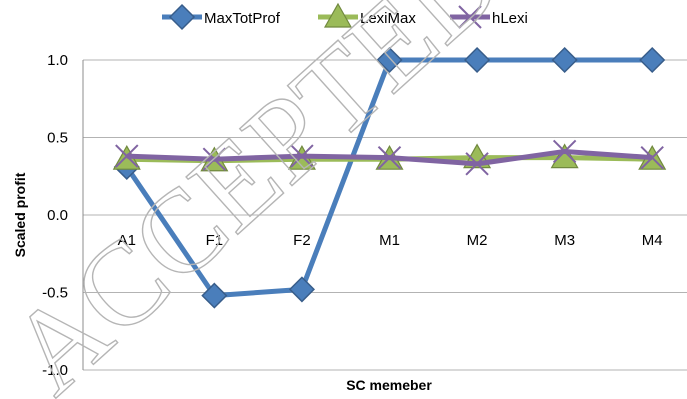  I want to click on x-tick-label: F1, so click(215, 240).